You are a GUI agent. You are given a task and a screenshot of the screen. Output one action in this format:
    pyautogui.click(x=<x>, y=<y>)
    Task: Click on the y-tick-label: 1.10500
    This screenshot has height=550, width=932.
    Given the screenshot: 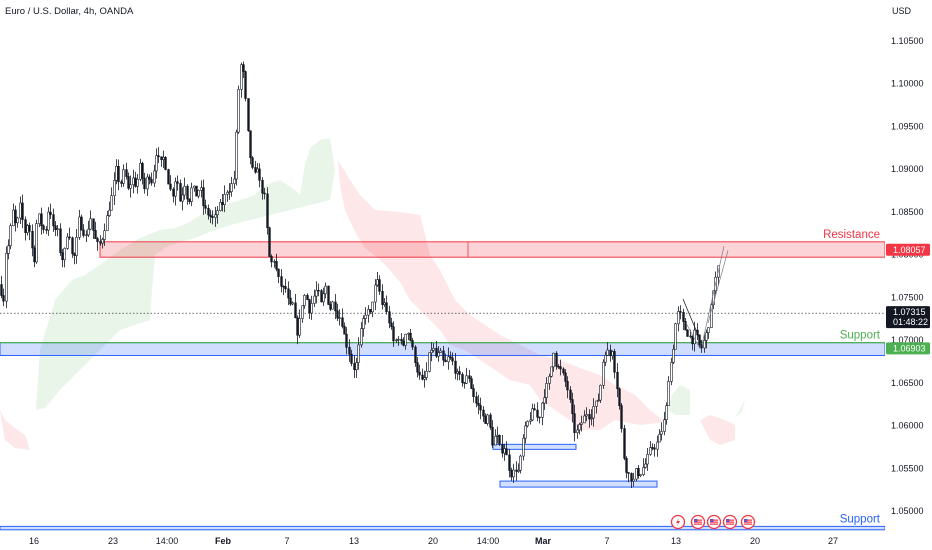 What is the action you would take?
    pyautogui.click(x=907, y=41)
    